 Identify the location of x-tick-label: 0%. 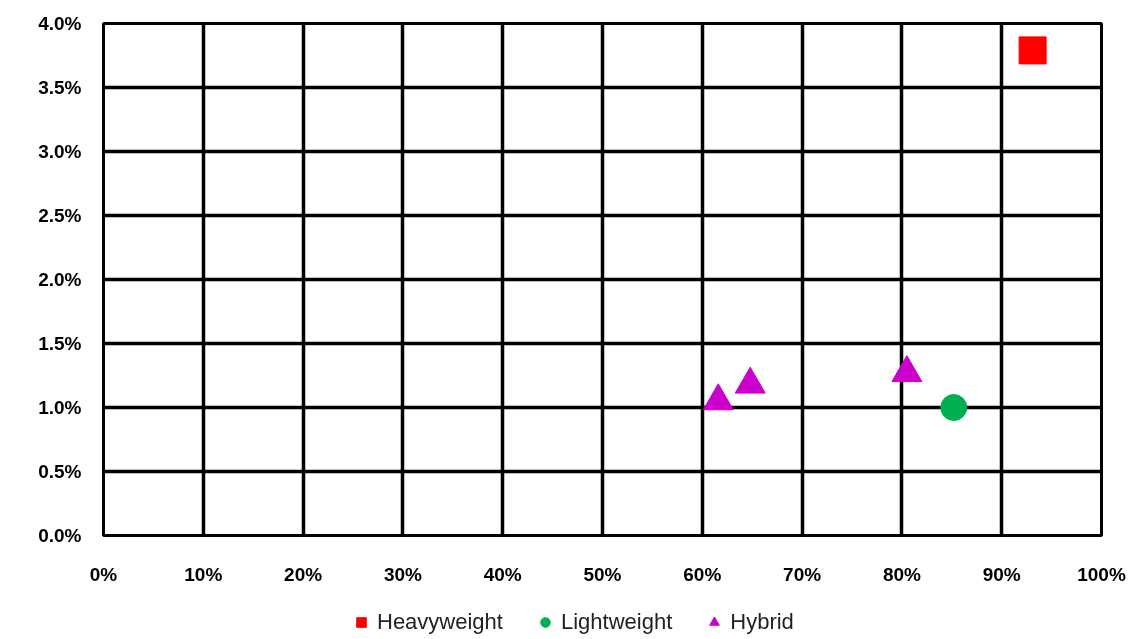
(103, 574).